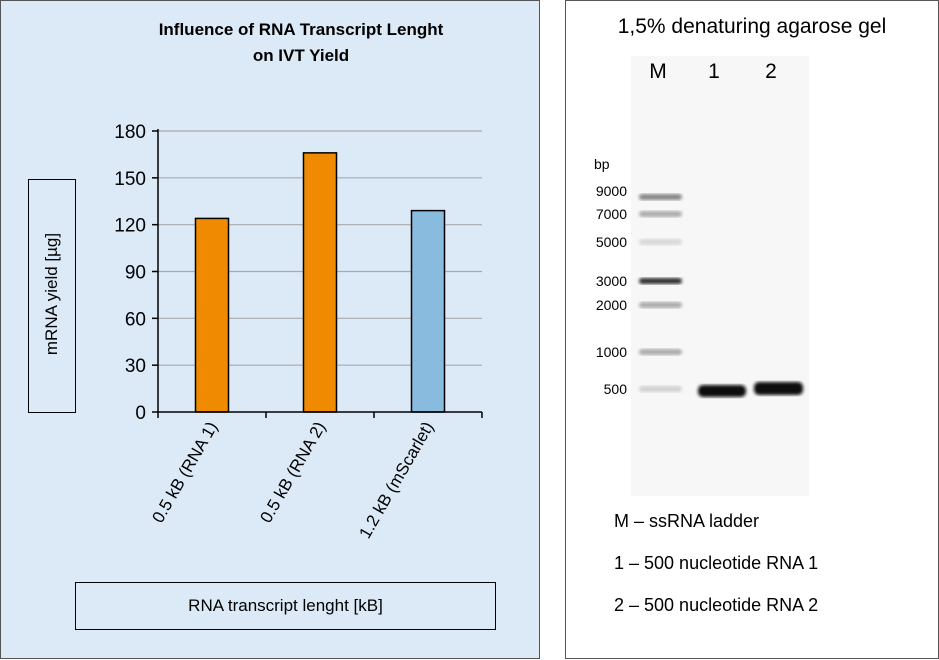 Image resolution: width=939 pixels, height=660 pixels. Describe the element at coordinates (292, 473) in the screenshot. I see `x-tick-label: 0.5 kB (RNA 2)` at that location.